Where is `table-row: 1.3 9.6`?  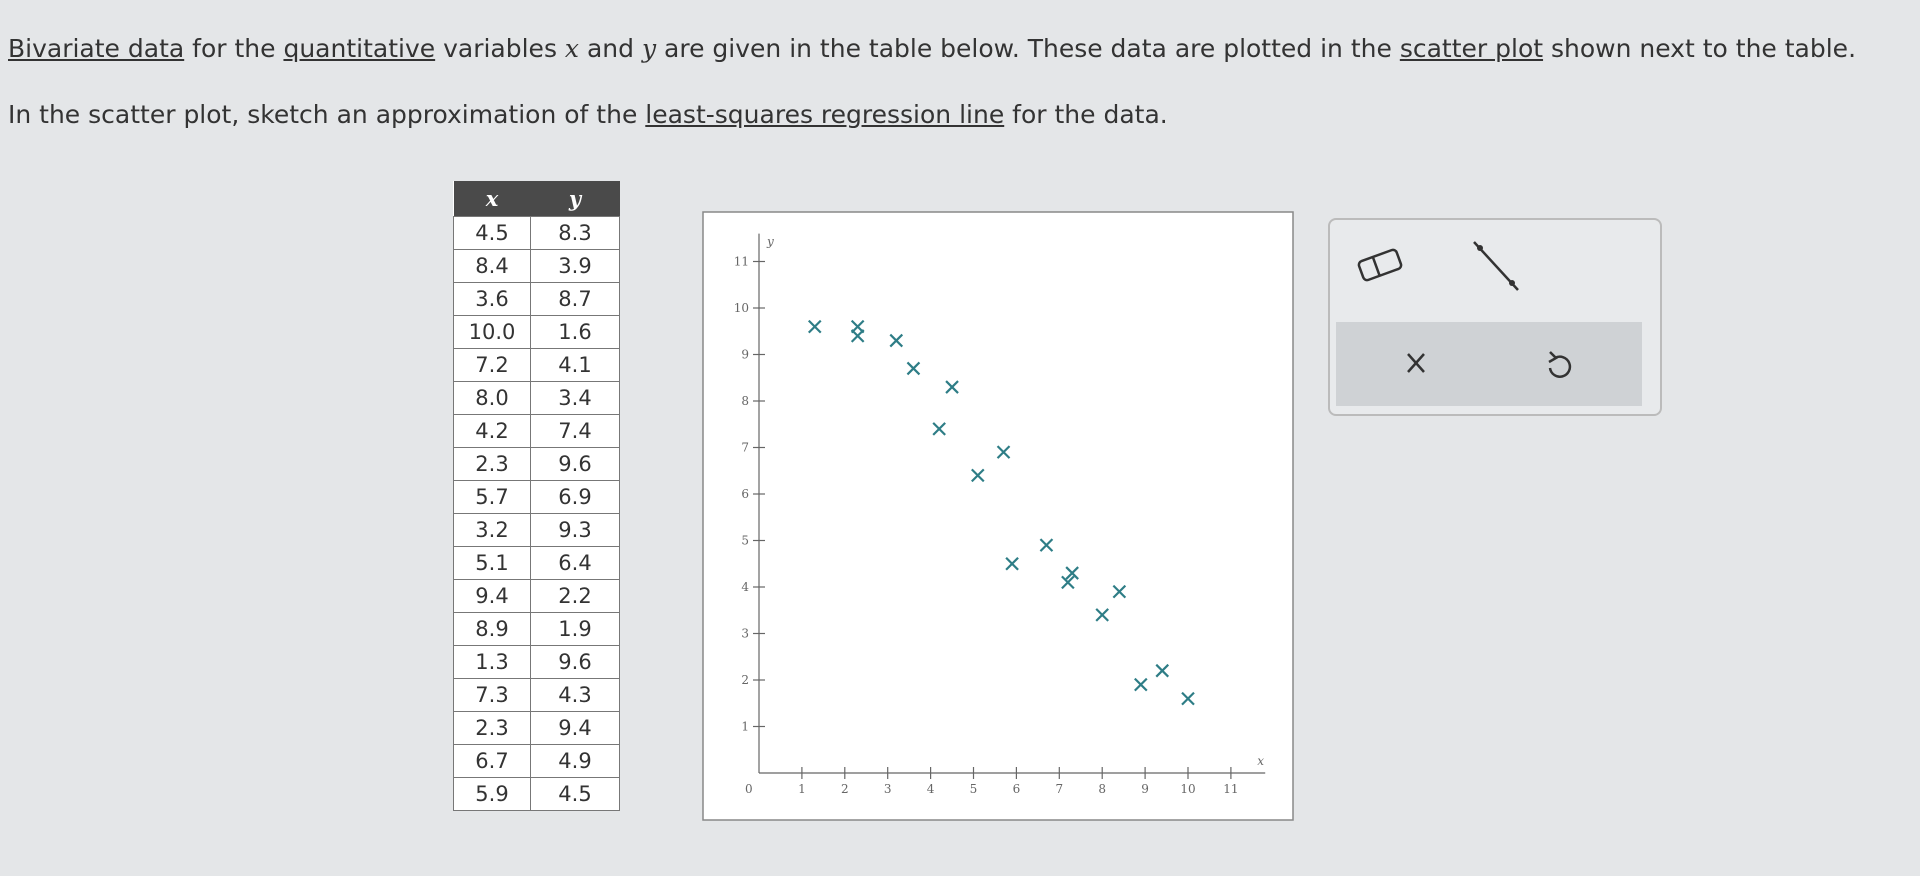 table-row: 1.3 9.6 is located at coordinates (536, 662).